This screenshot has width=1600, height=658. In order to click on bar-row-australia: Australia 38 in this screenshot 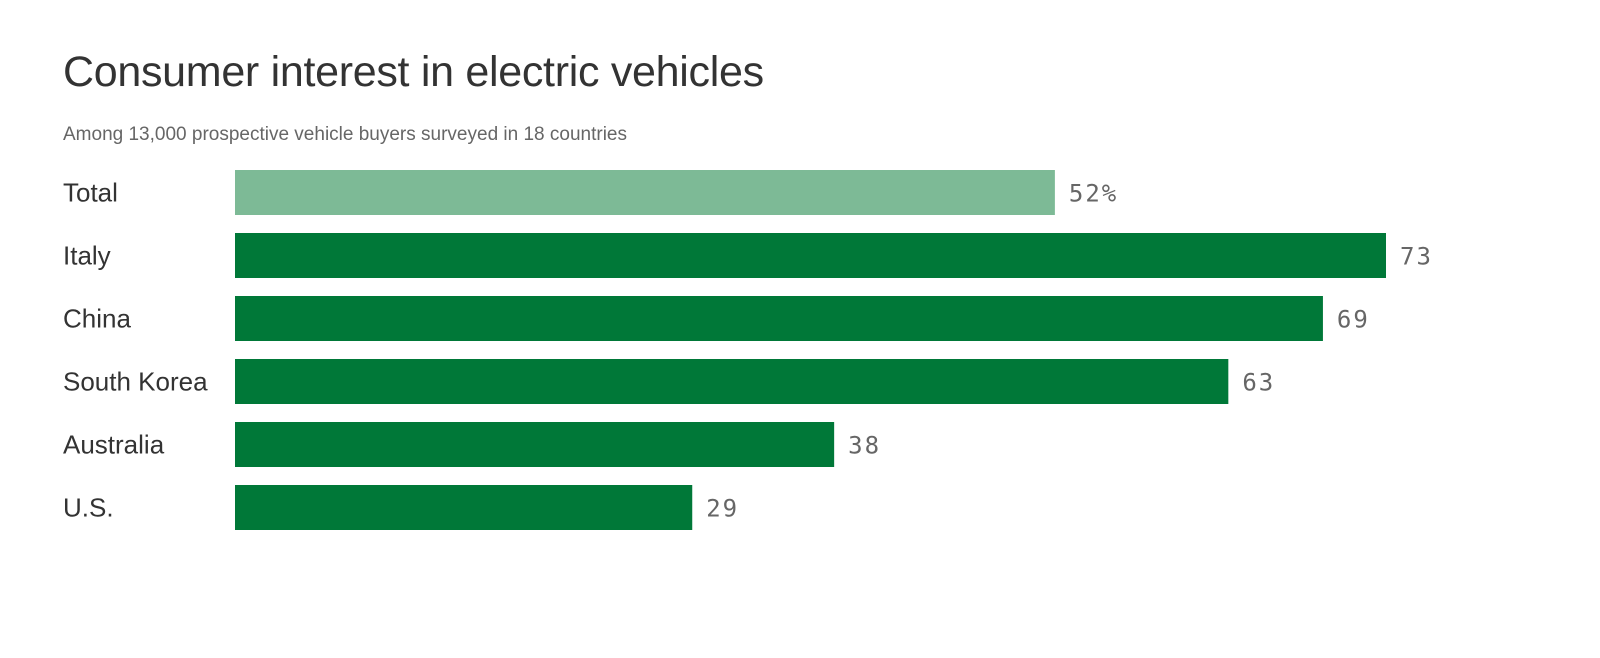, I will do `click(472, 444)`.